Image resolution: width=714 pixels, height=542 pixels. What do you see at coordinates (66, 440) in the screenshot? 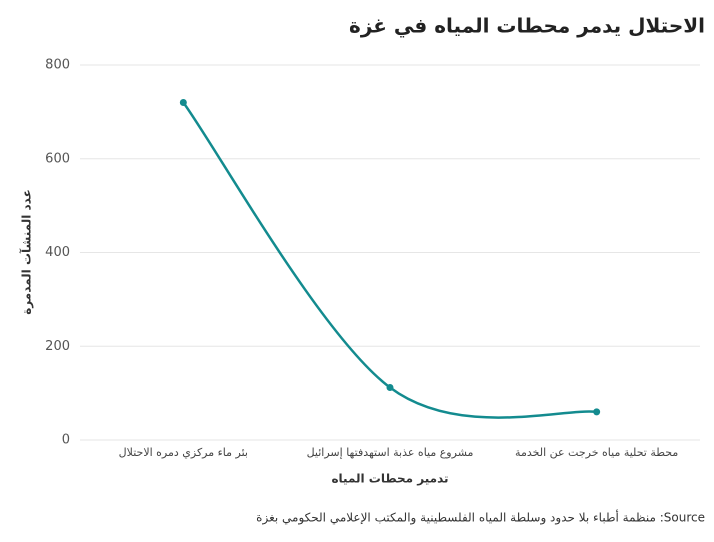
I see `y-tick-label: 0` at bounding box center [66, 440].